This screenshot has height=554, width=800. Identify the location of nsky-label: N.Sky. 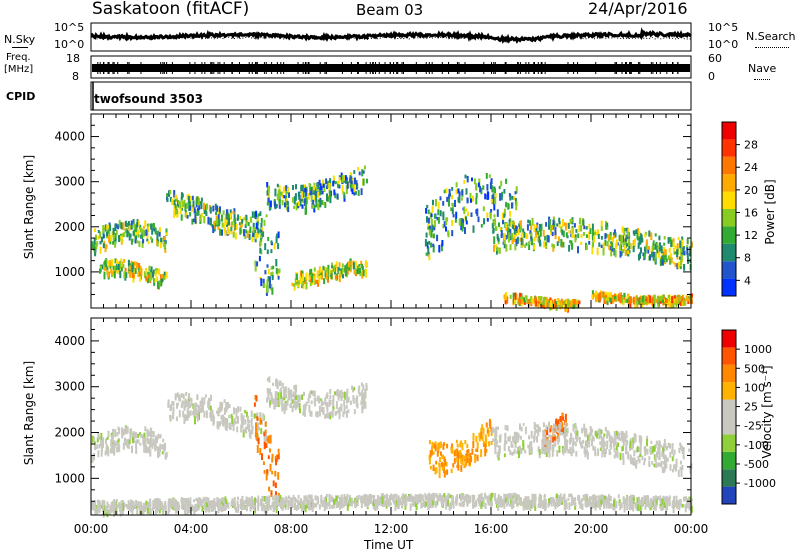
(20, 39).